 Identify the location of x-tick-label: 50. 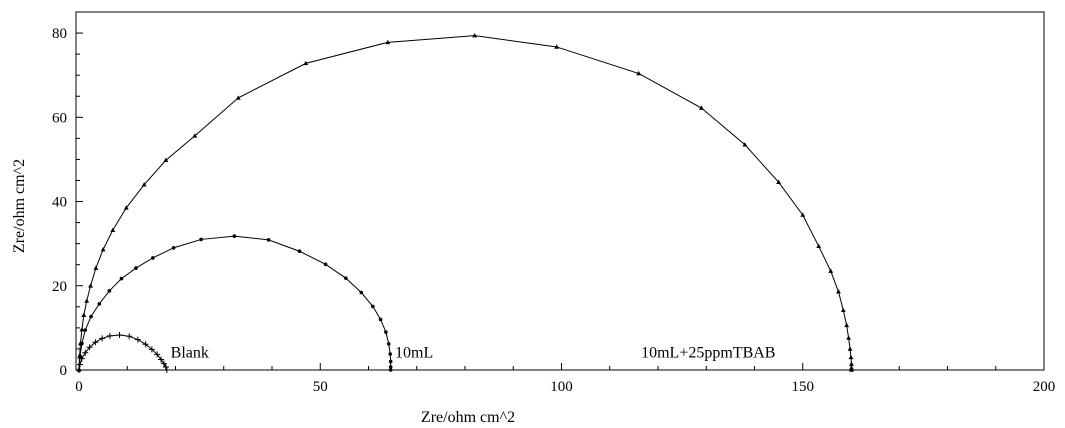
(320, 387).